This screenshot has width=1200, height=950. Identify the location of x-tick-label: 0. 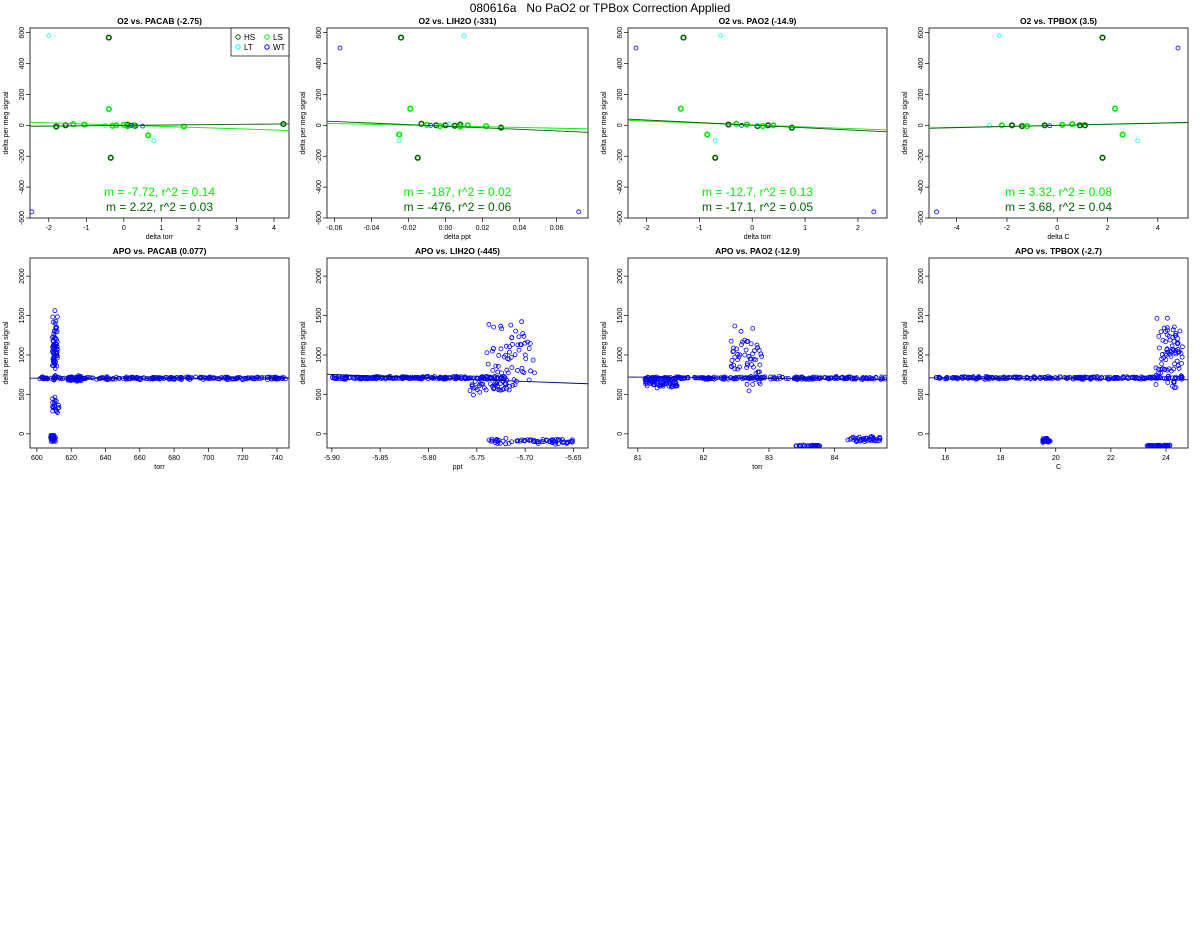
(124, 228).